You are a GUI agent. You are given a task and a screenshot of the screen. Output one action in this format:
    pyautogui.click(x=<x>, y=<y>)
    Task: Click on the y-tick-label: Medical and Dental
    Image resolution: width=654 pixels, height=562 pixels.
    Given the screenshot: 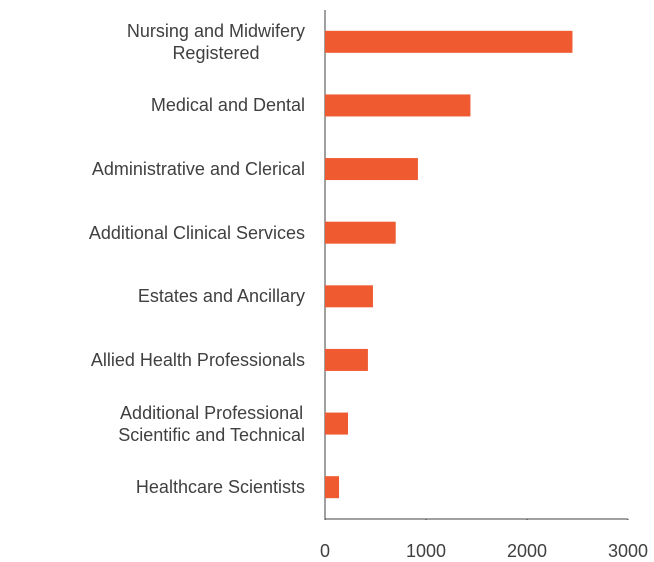 What is the action you would take?
    pyautogui.click(x=227, y=105)
    